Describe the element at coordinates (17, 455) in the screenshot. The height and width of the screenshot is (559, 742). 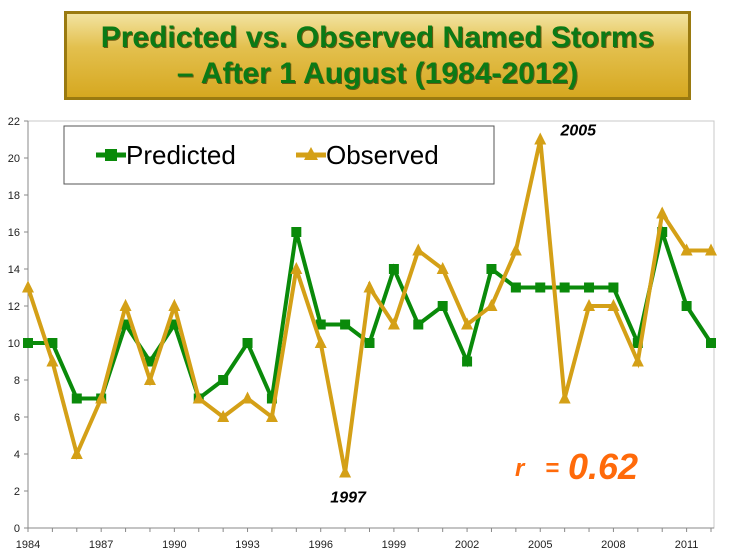
I see `y-tick-label: 4` at that location.